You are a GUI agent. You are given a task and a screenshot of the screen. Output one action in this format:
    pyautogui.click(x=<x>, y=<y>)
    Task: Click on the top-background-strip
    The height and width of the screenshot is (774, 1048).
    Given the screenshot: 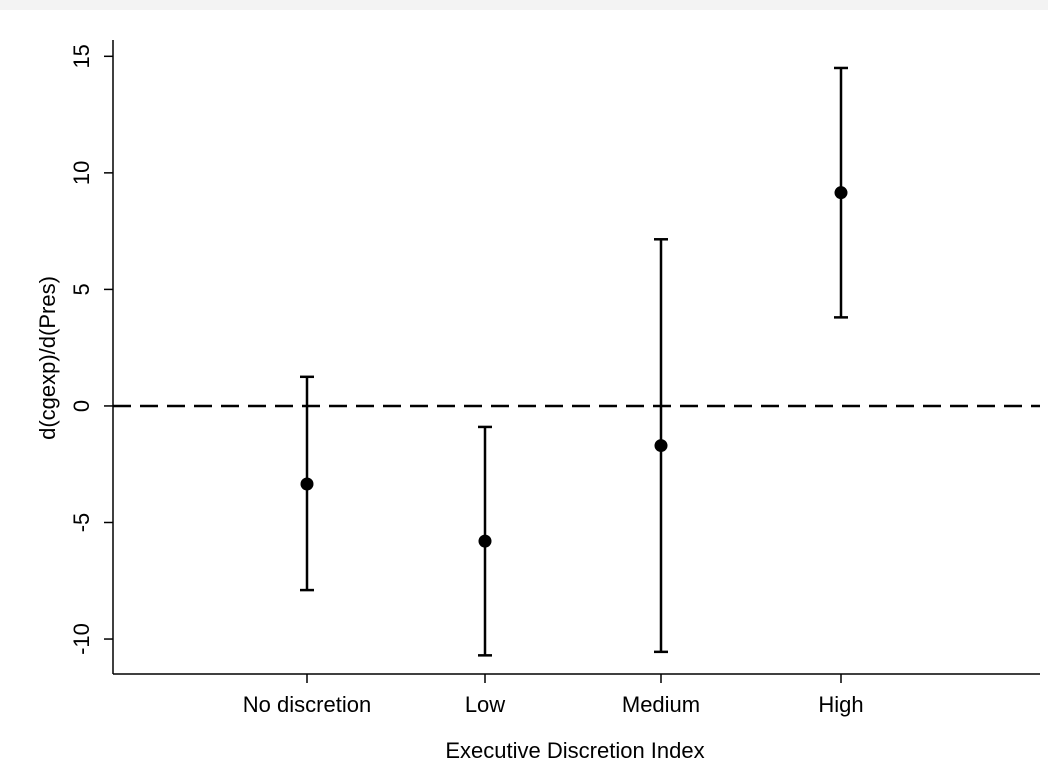 What is the action you would take?
    pyautogui.click(x=524, y=5)
    